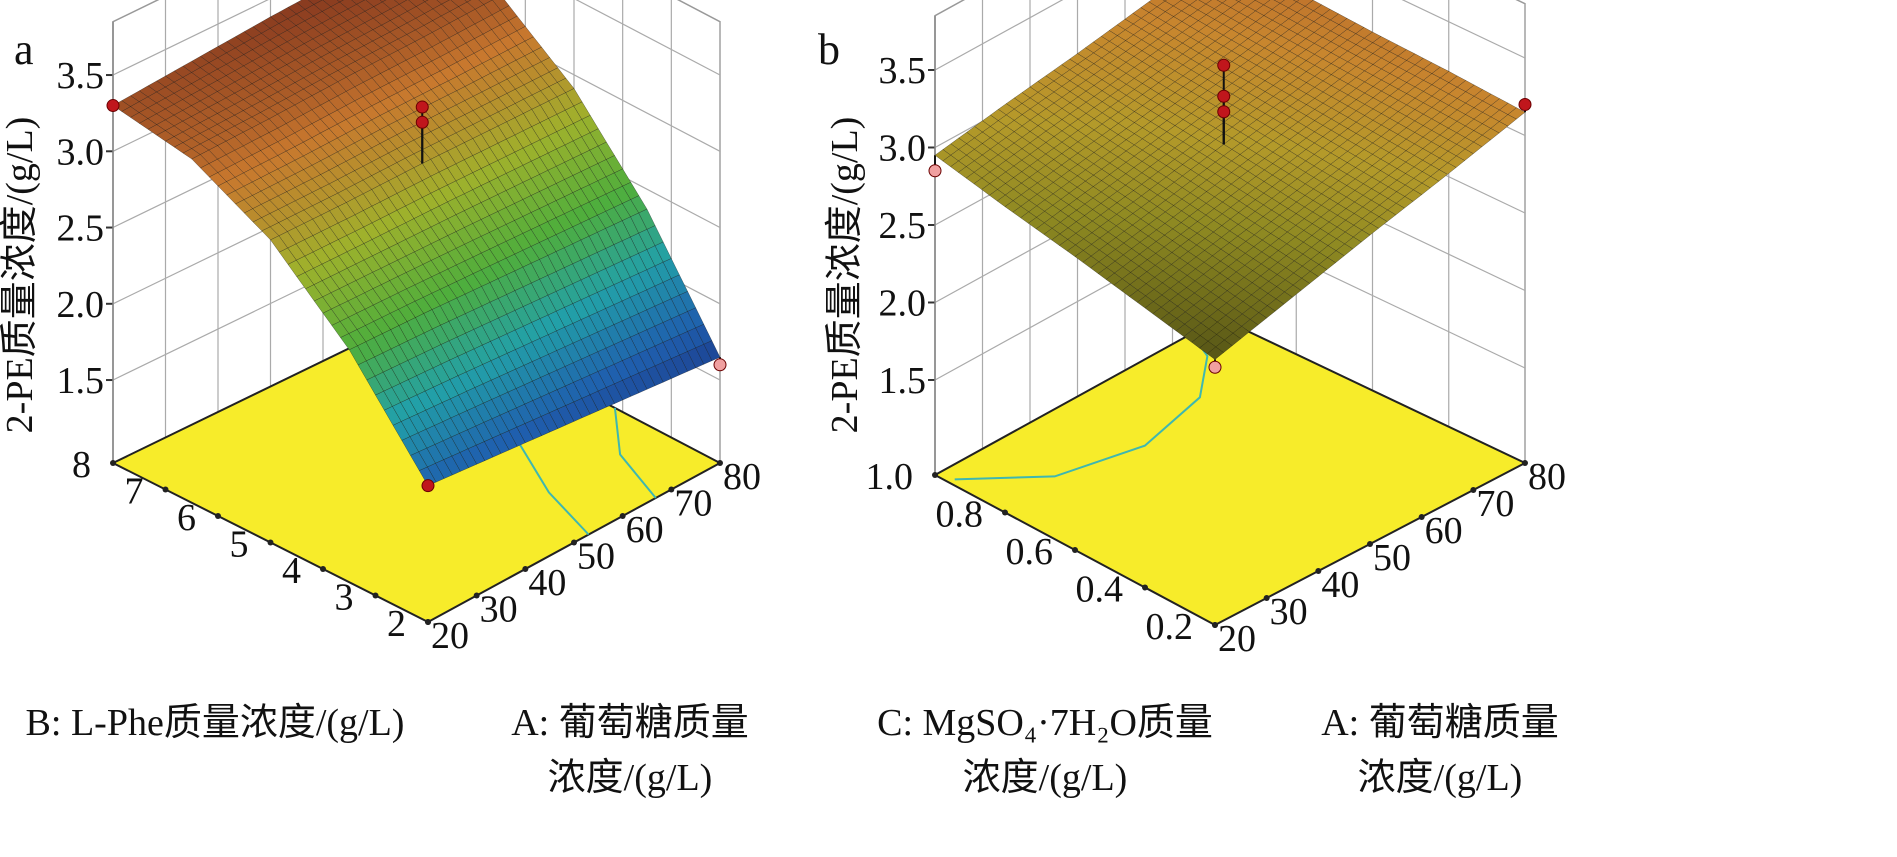 The height and width of the screenshot is (857, 1897). I want to click on z-axis-title-b: 2-PE质量浓度/(g/L), so click(845, 275).